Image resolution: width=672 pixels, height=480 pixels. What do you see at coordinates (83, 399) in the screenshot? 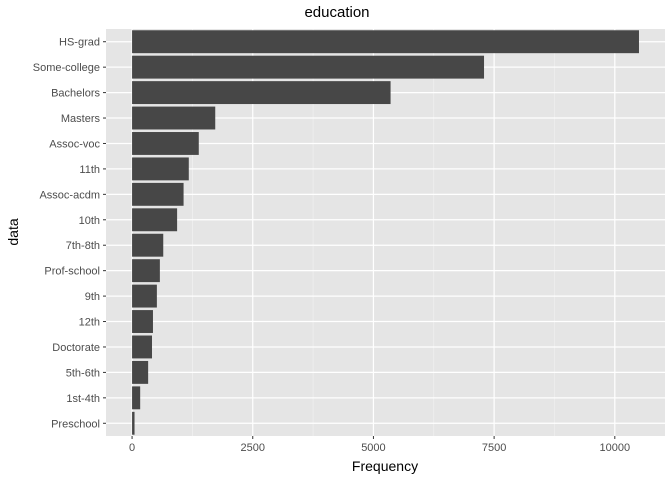
I see `y-tick-label: 1st-4th` at bounding box center [83, 399].